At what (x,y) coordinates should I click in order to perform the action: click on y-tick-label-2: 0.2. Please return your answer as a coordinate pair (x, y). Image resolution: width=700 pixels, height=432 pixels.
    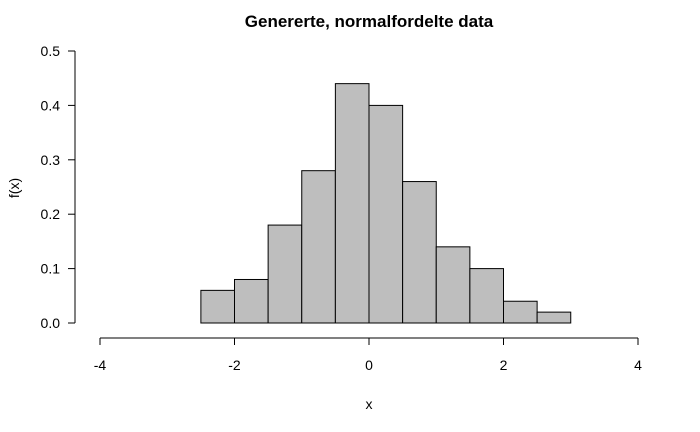
    Looking at the image, I should click on (51, 214).